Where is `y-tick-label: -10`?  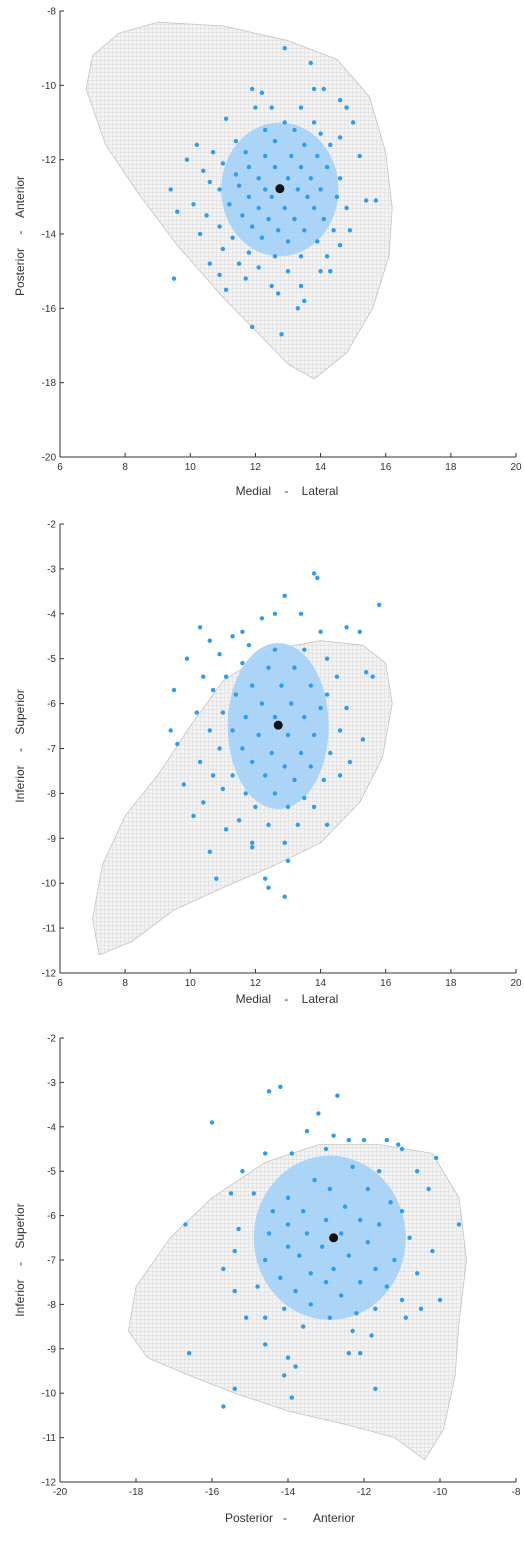
y-tick-label: -10 is located at coordinates (49, 884).